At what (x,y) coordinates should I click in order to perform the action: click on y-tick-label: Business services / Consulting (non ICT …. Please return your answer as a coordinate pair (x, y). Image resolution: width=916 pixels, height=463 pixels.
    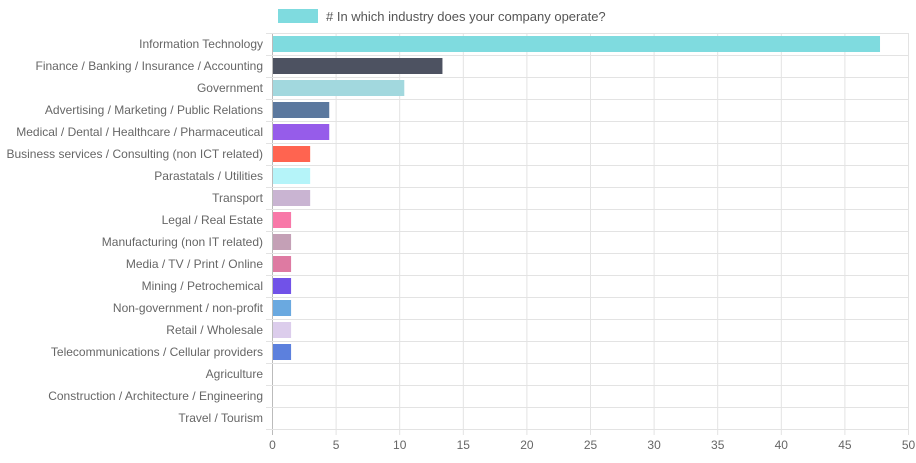
    Looking at the image, I should click on (134, 154).